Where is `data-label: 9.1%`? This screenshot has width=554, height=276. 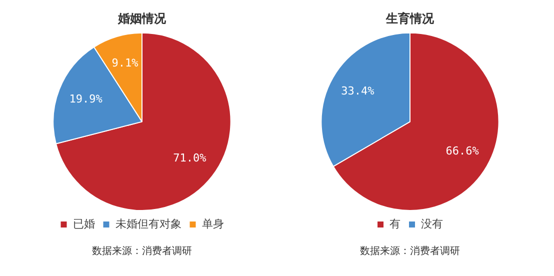
data-label: 9.1% is located at coordinates (125, 63).